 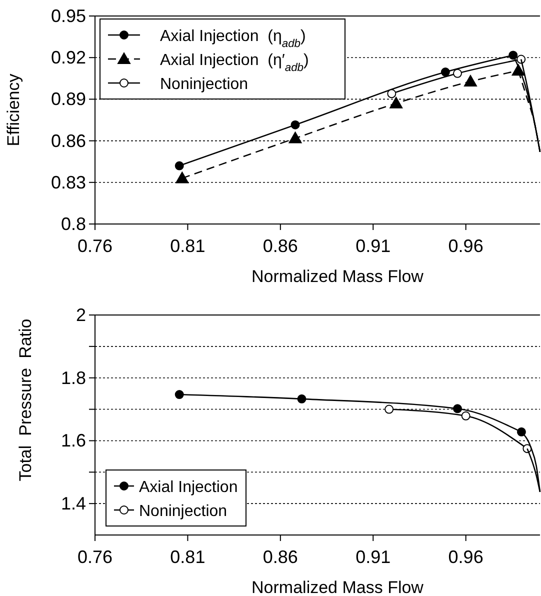 I want to click on legend-label: Axial Injection (η$_{adb}$), so click(x=233, y=39).